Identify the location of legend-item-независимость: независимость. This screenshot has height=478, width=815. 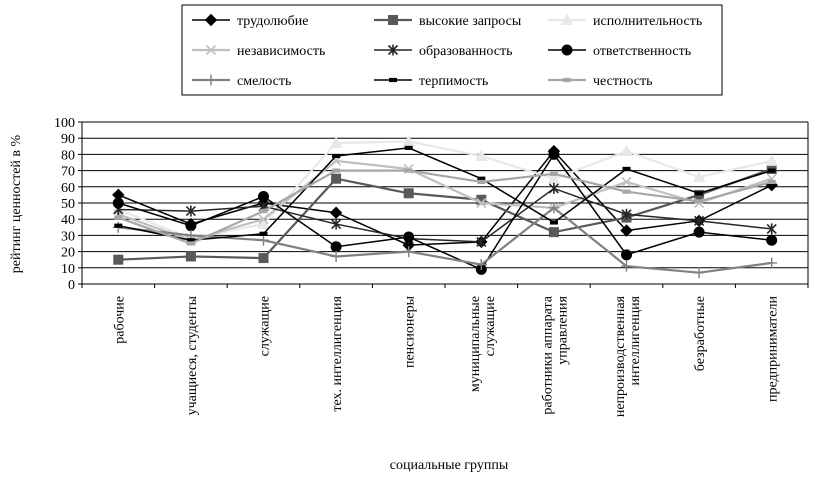
(258, 51).